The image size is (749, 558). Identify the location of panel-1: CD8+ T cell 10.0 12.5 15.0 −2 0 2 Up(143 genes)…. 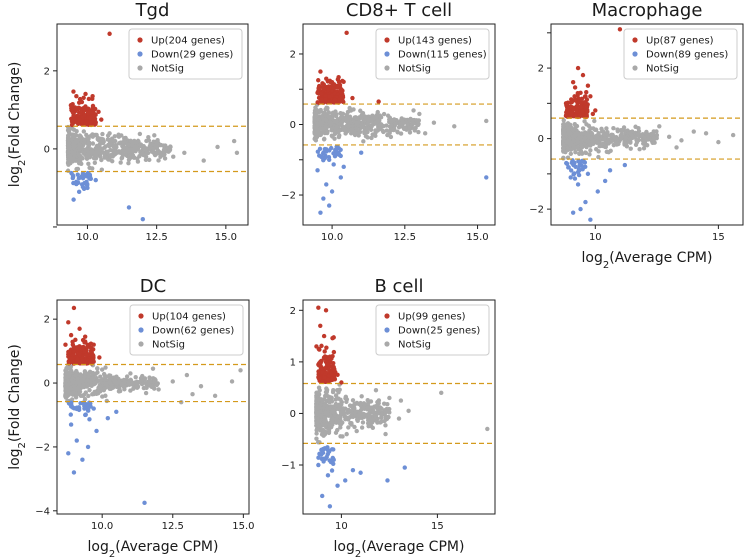
(388, 121).